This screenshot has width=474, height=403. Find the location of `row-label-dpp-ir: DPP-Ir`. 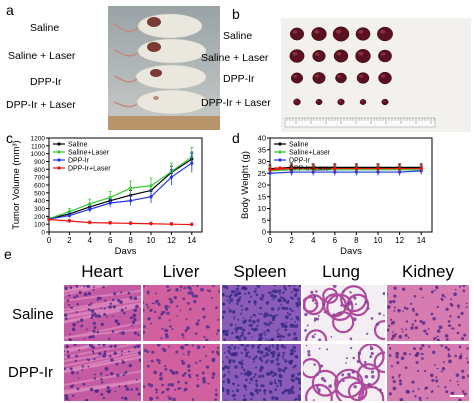

row-label-dpp-ir: DPP-Ir is located at coordinates (30, 372).